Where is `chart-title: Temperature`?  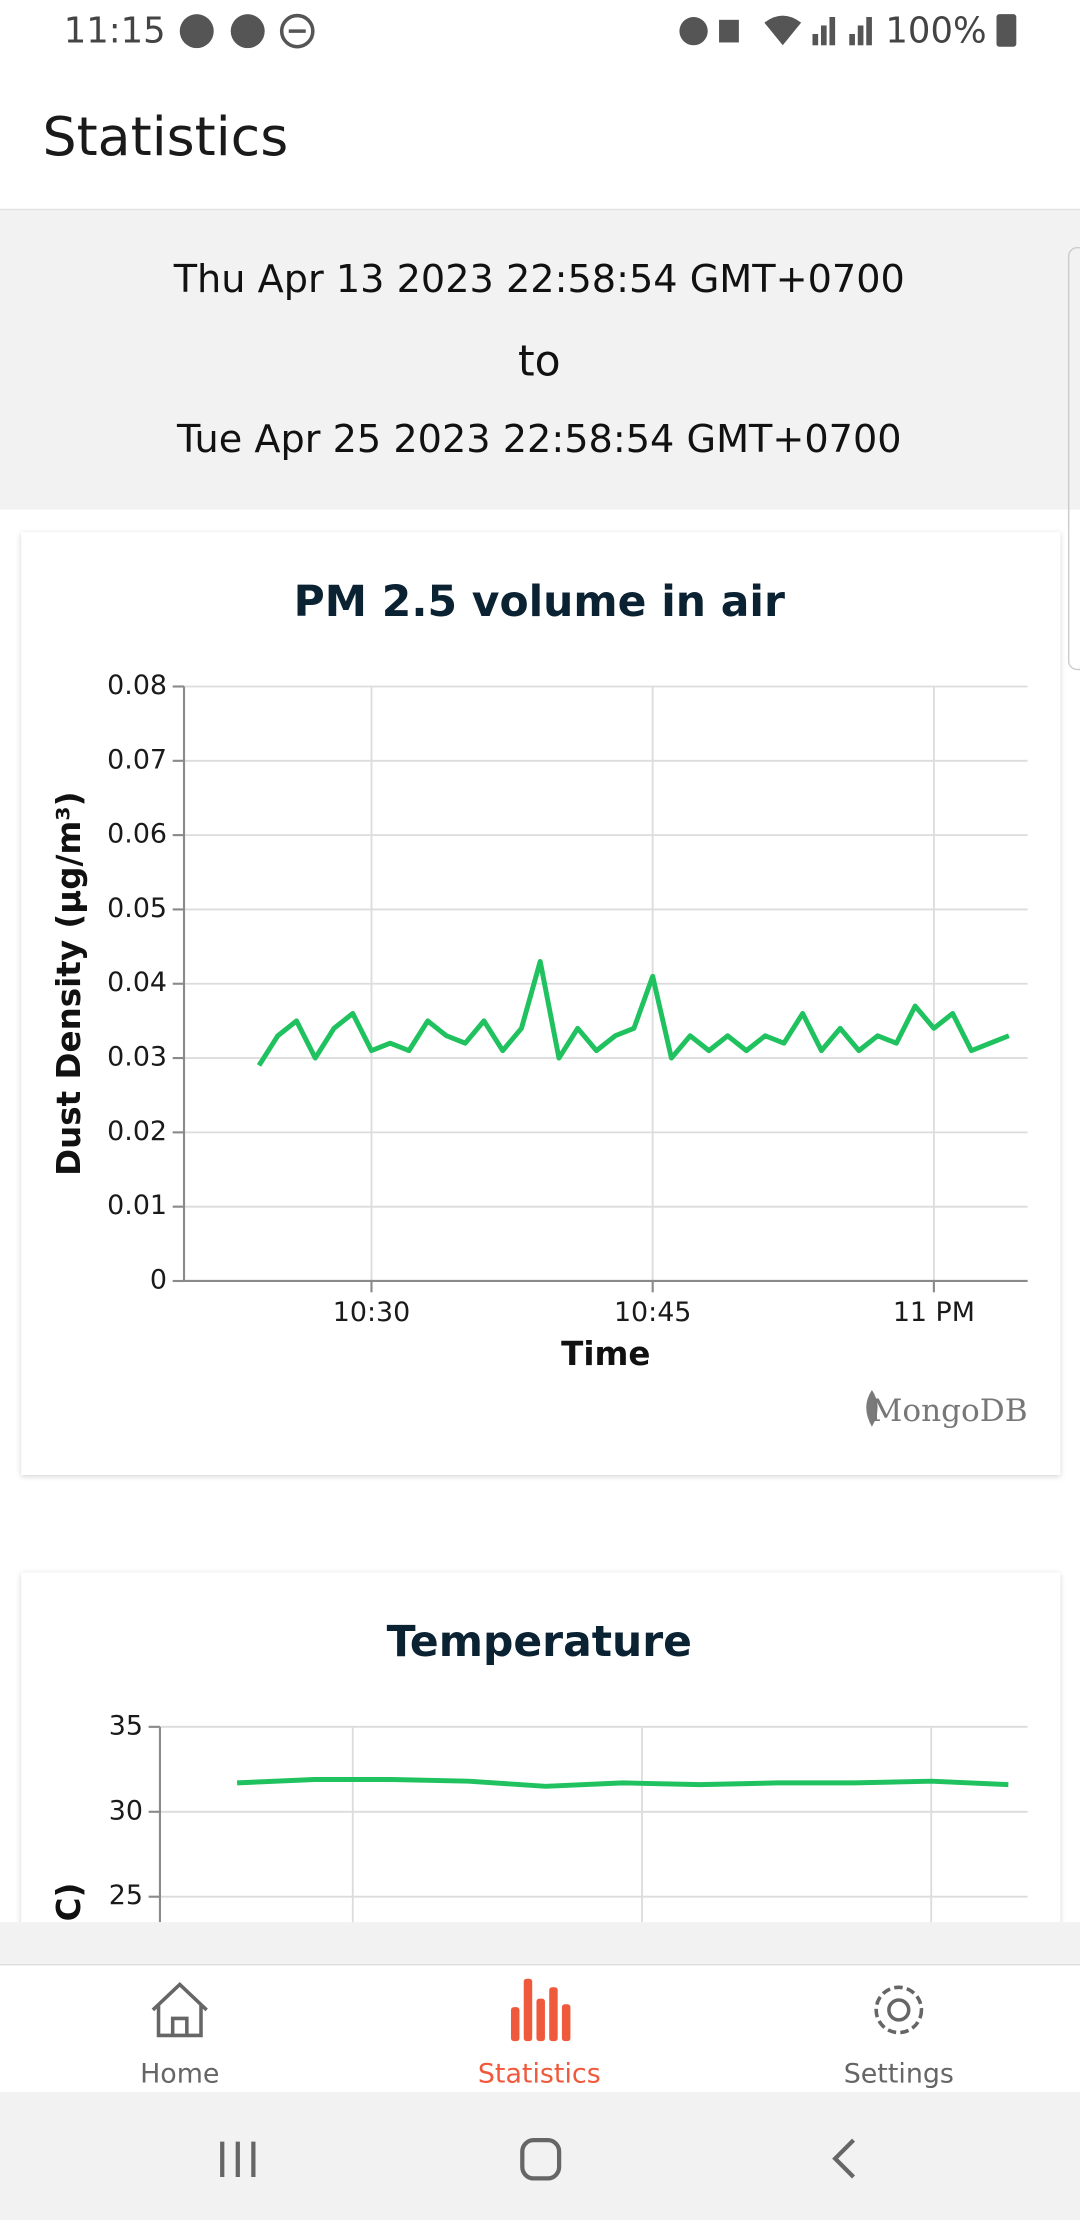 chart-title: Temperature is located at coordinates (539, 1642).